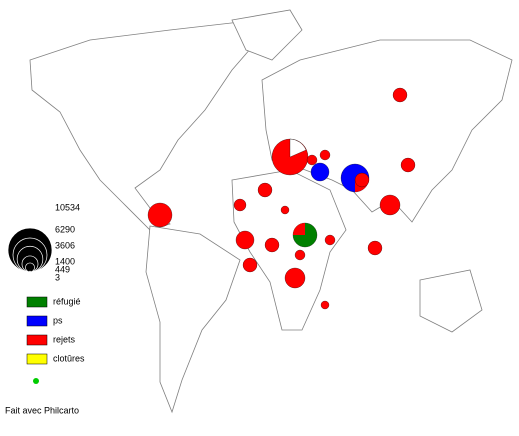 The width and height of the screenshot is (519, 436). Describe the element at coordinates (69, 358) in the screenshot. I see `legend-label: clotûres` at that location.